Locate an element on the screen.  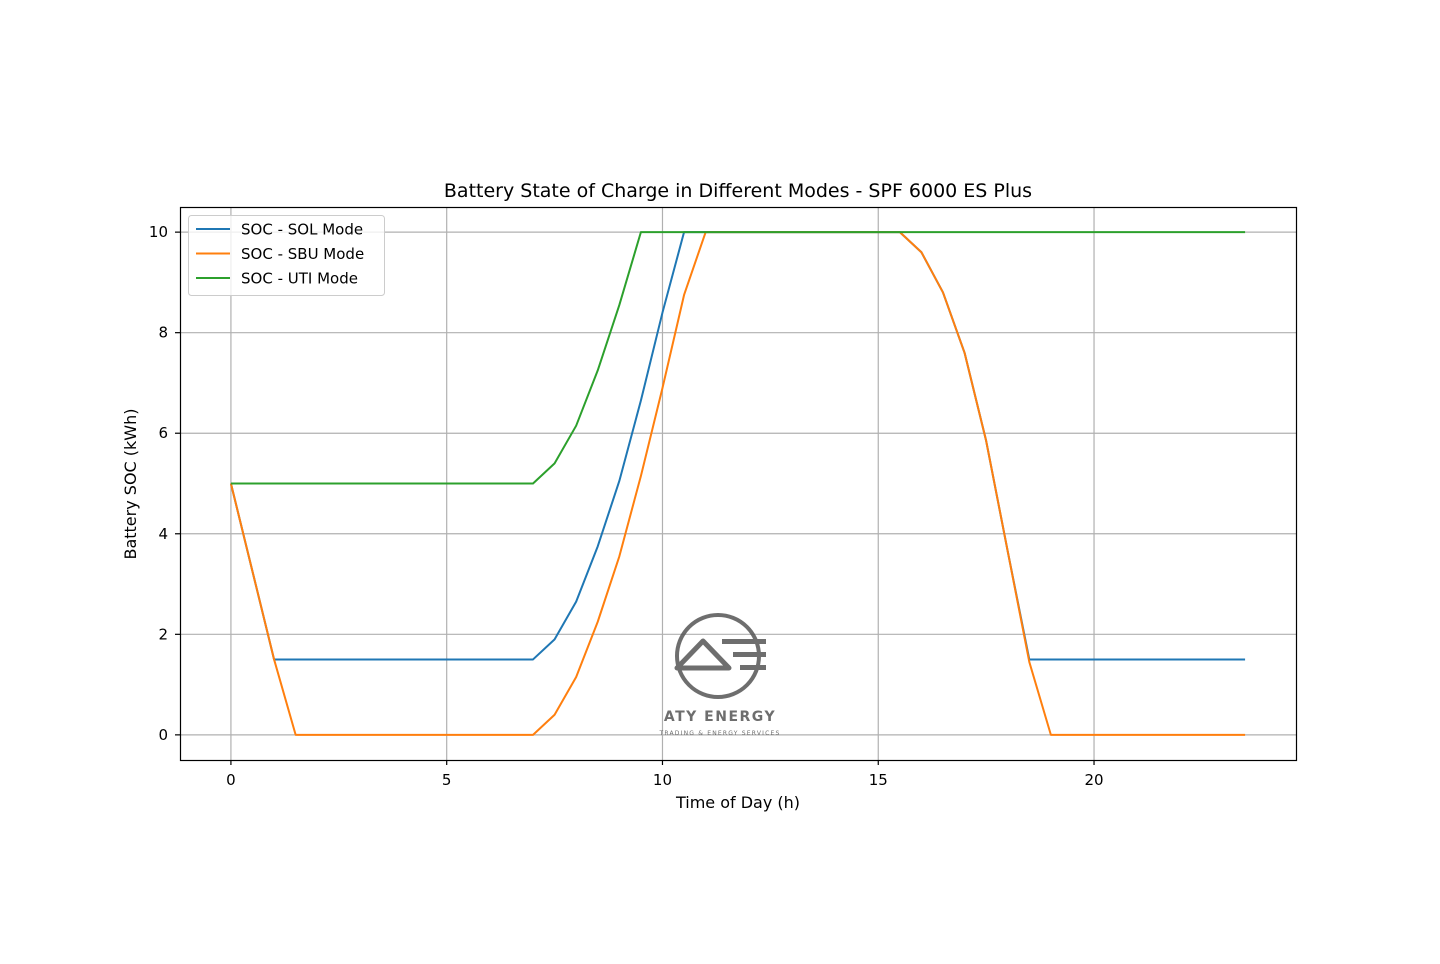
x-axis-label: Time of Day (h) is located at coordinates (737, 802).